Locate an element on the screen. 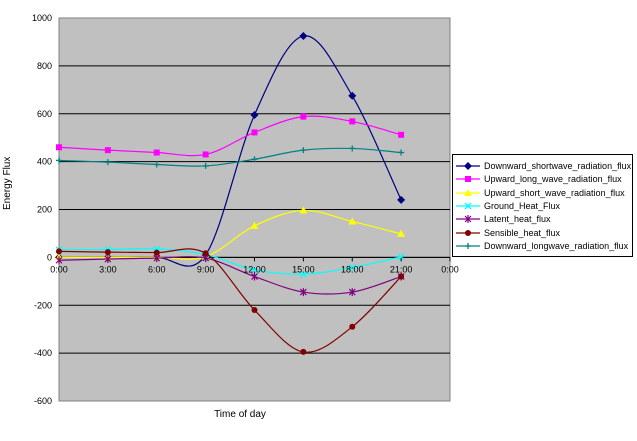 The image size is (637, 441). x-tick-label: 21:00 is located at coordinates (401, 269).